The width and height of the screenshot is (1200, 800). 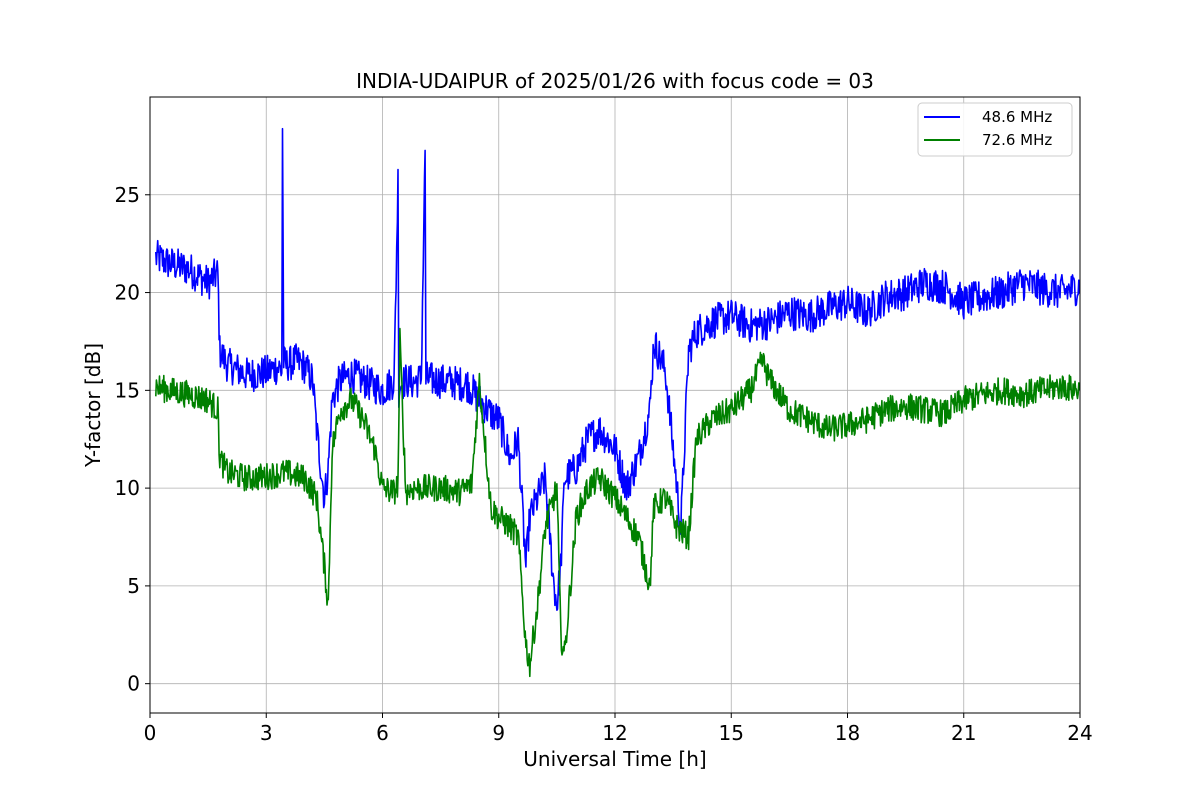 What do you see at coordinates (1017, 117) in the screenshot?
I see `legend-label-48-6: 48.6 MHz` at bounding box center [1017, 117].